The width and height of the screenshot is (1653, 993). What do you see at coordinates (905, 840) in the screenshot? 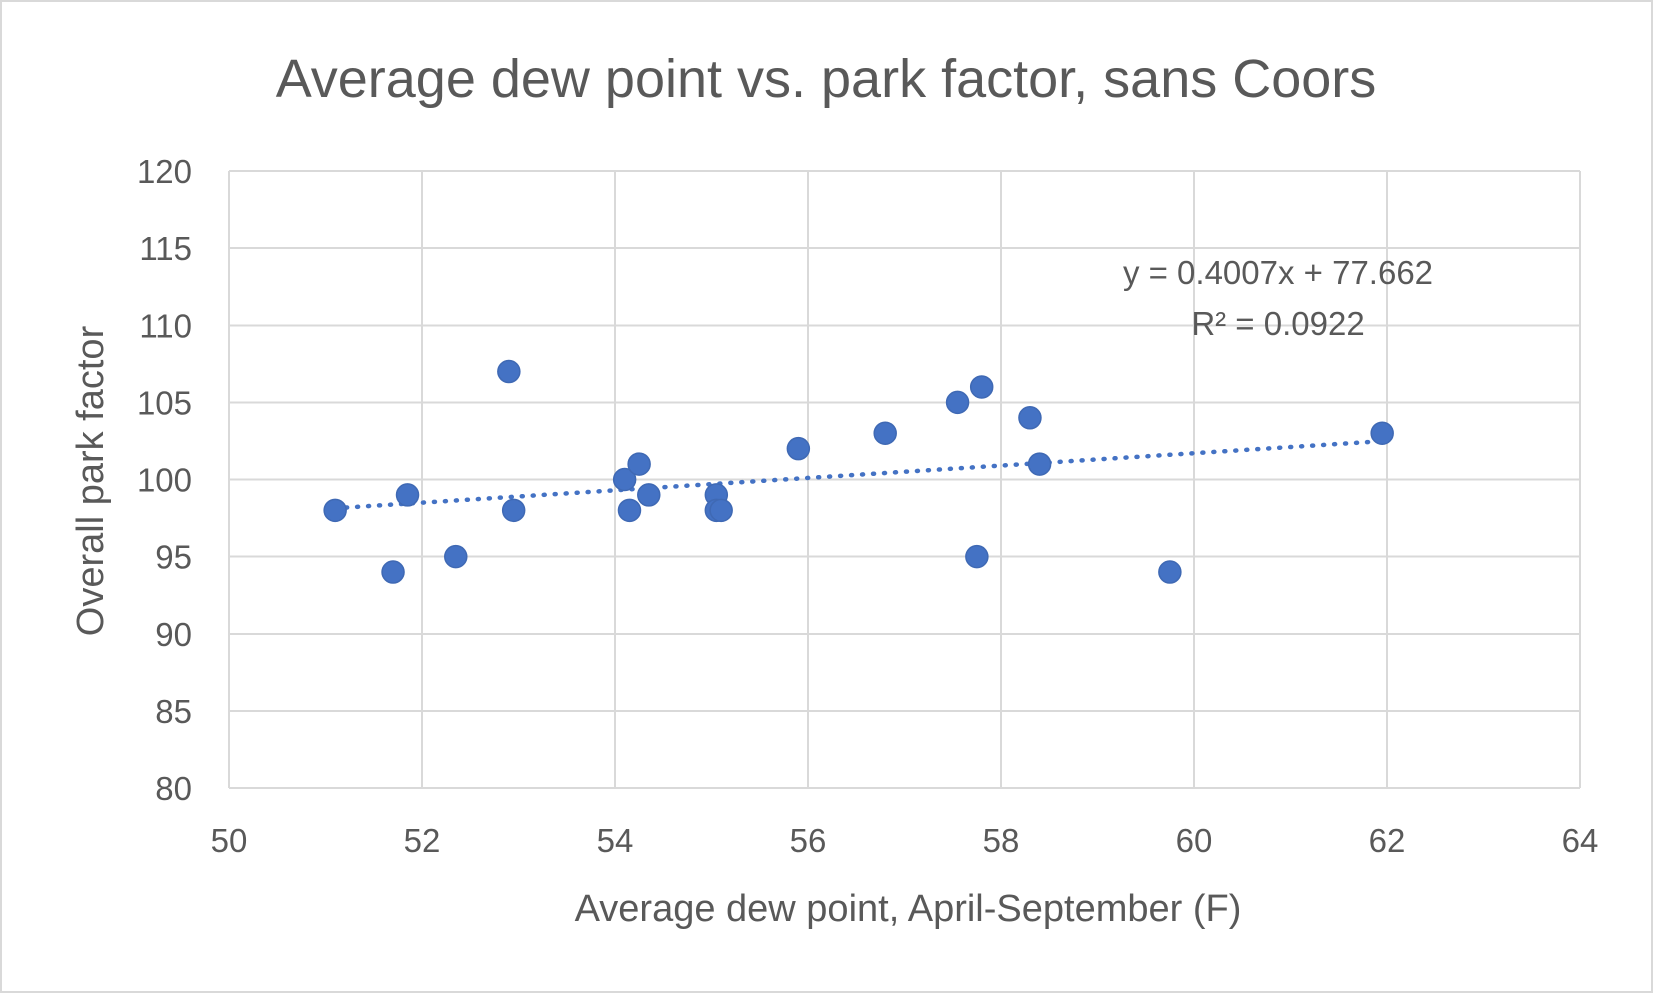
I see `x-axis-tick-labels: 50 52 54 56 58 60 62 64` at bounding box center [905, 840].